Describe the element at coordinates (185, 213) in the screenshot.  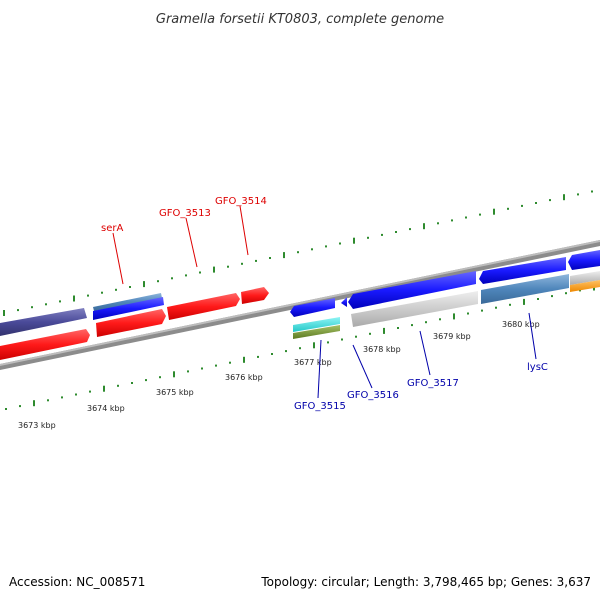
I see `gene-label-GFO-3513: GFO_3513` at that location.